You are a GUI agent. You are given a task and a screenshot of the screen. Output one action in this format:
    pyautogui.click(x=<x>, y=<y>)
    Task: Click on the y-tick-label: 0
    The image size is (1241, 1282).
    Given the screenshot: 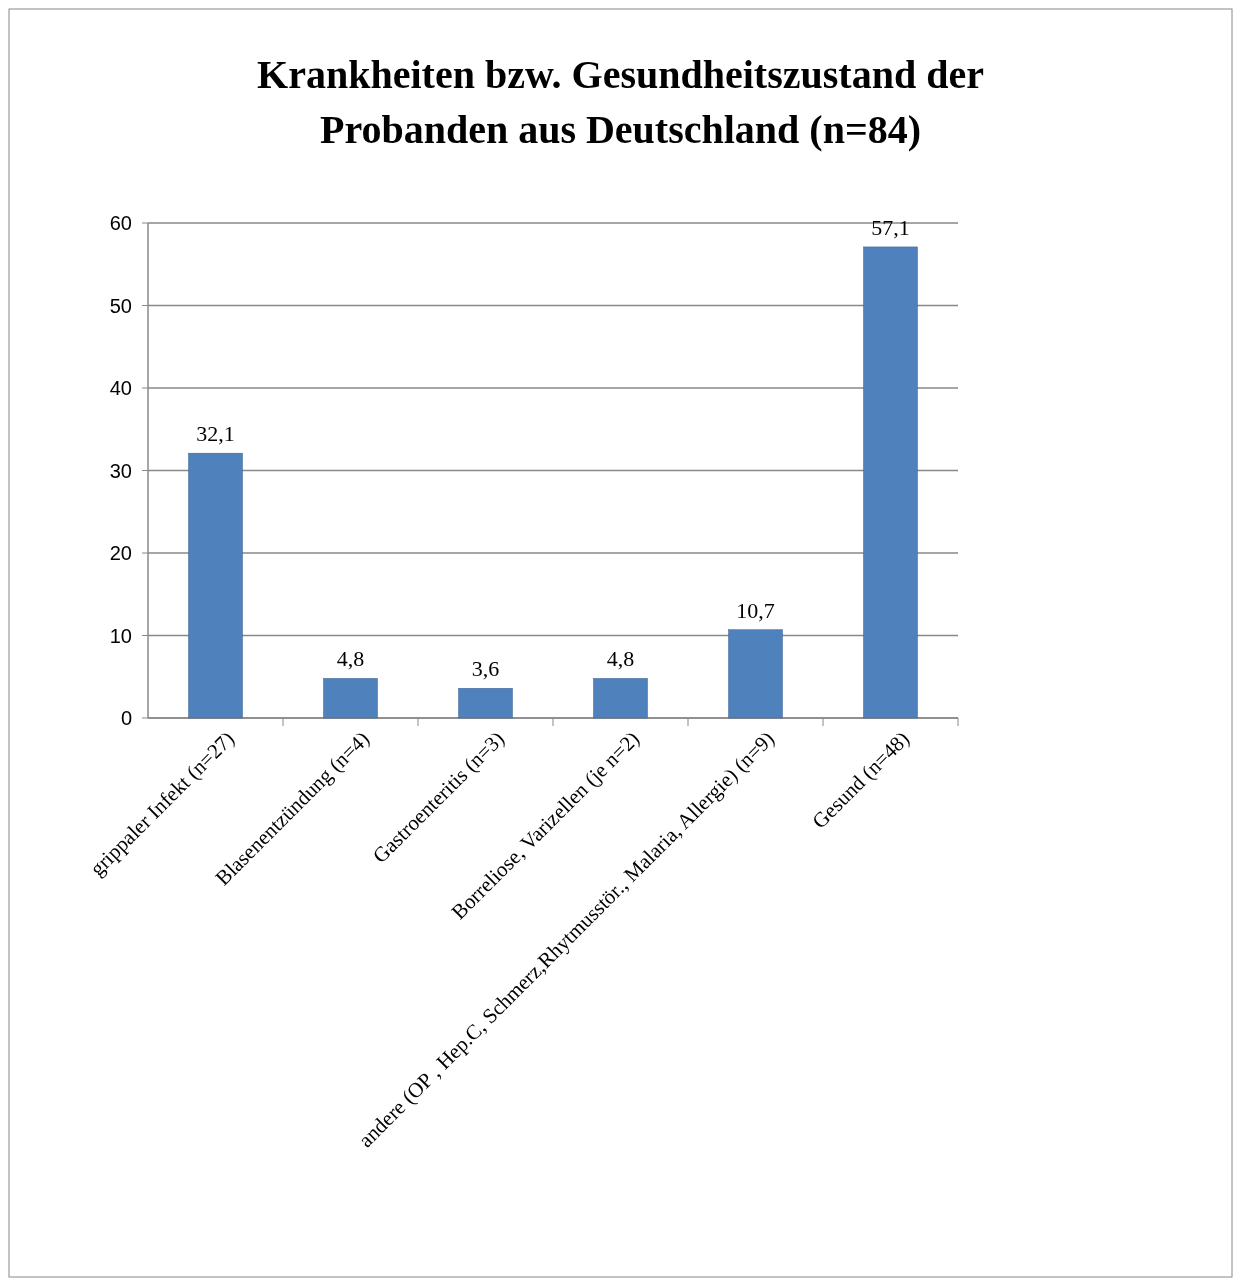 What is the action you would take?
    pyautogui.click(x=126, y=718)
    